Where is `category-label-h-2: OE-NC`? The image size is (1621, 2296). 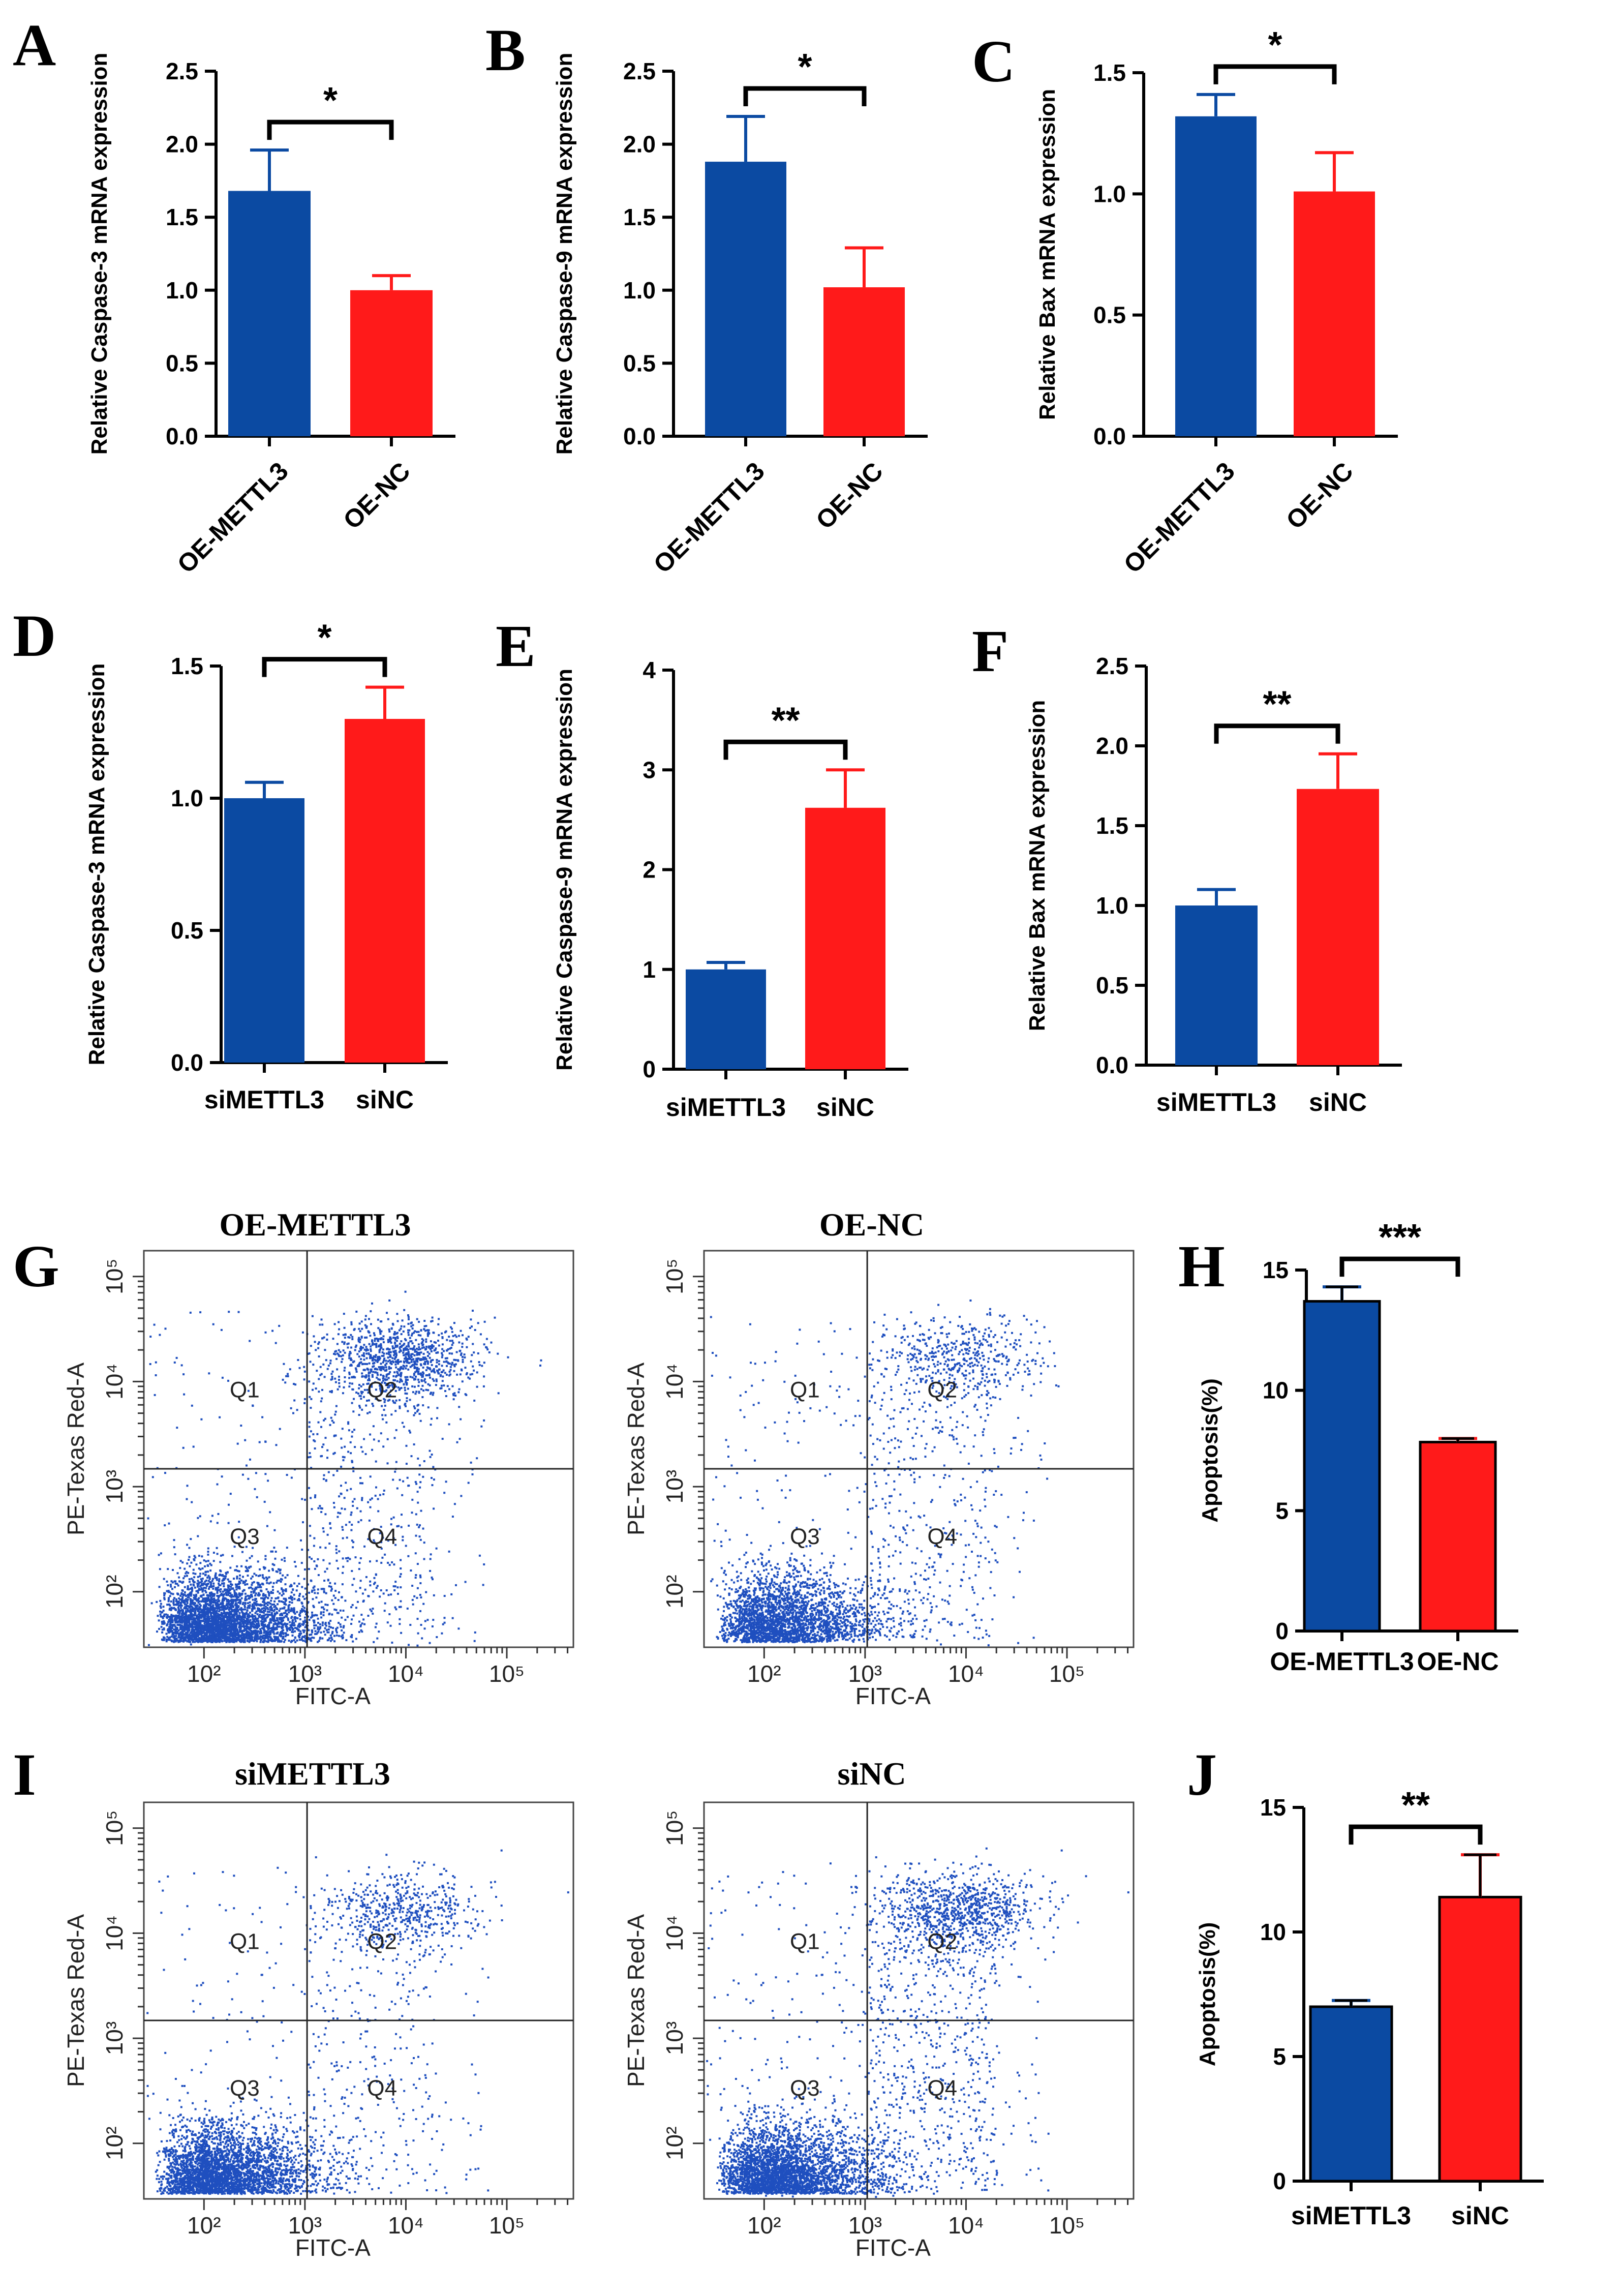 category-label-h-2: OE-NC is located at coordinates (1457, 1662).